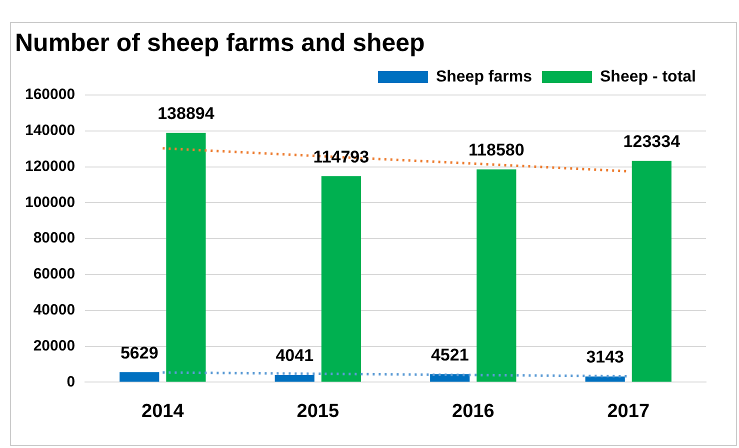 The height and width of the screenshot is (448, 739). I want to click on y-tick-label: 140000, so click(50, 131).